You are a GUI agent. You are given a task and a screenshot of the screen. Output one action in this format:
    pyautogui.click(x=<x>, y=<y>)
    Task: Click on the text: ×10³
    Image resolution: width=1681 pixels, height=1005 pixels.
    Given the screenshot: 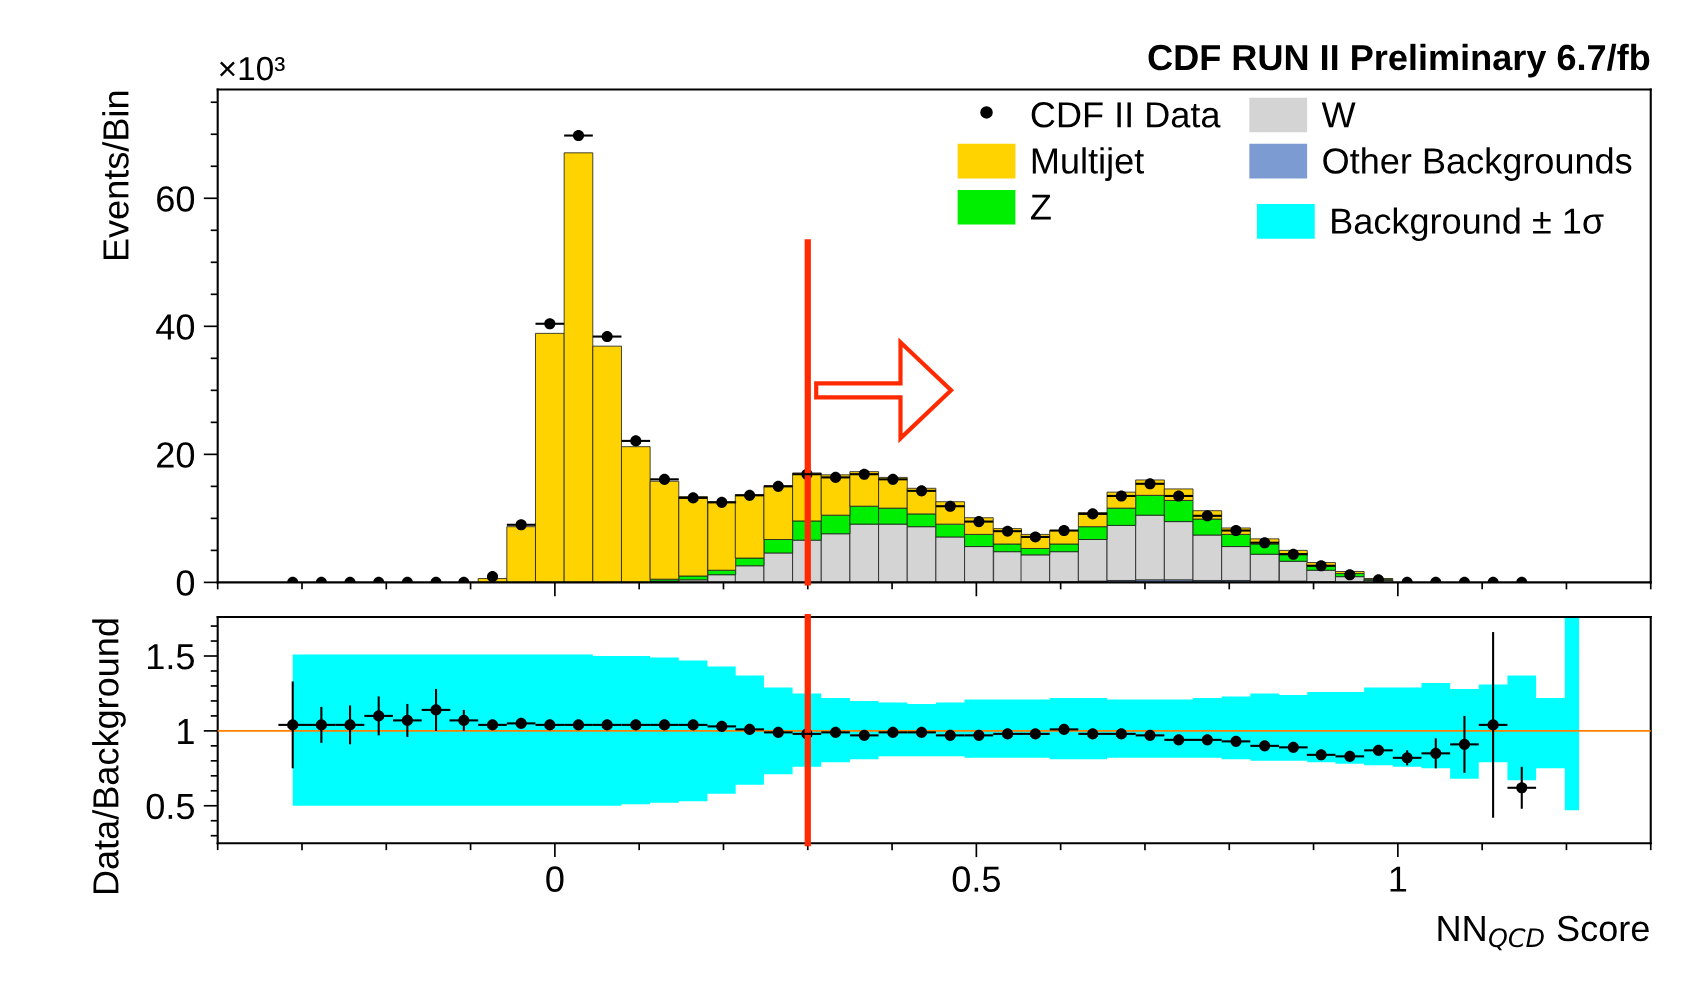 What is the action you would take?
    pyautogui.click(x=252, y=68)
    